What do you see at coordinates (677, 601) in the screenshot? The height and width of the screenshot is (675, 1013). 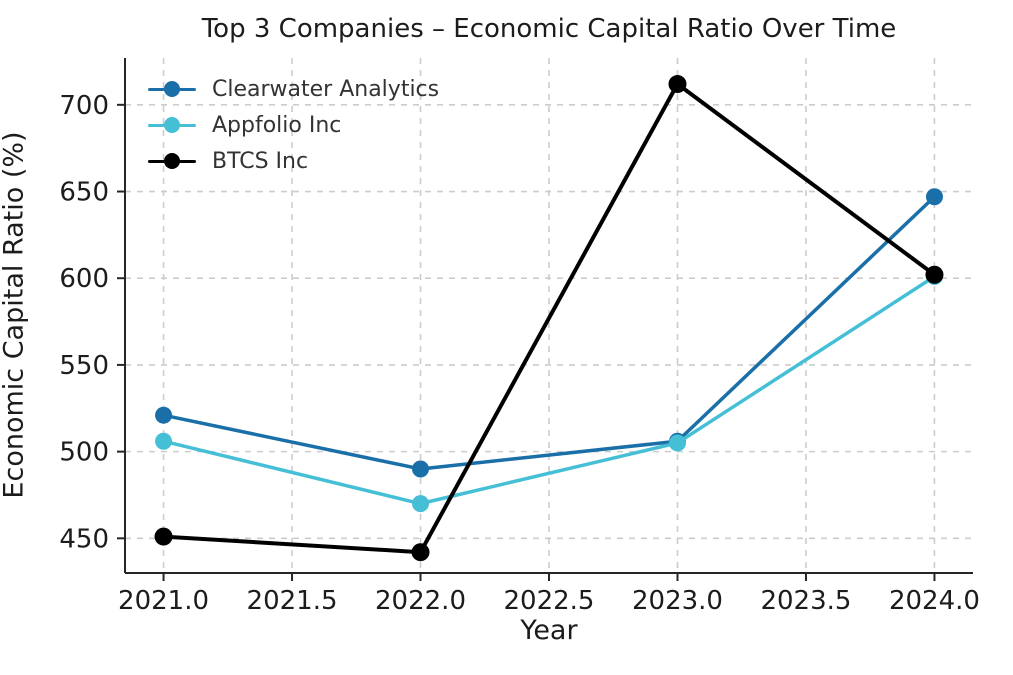 I see `x-tick-label: 2023.0` at bounding box center [677, 601].